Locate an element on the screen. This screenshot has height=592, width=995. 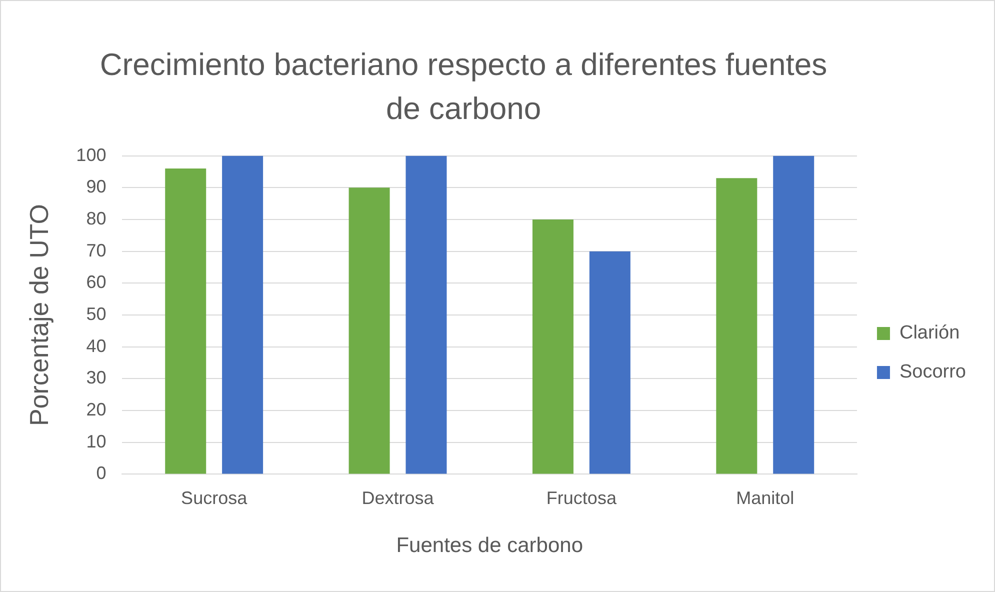
legend-label: Socorro is located at coordinates (932, 372).